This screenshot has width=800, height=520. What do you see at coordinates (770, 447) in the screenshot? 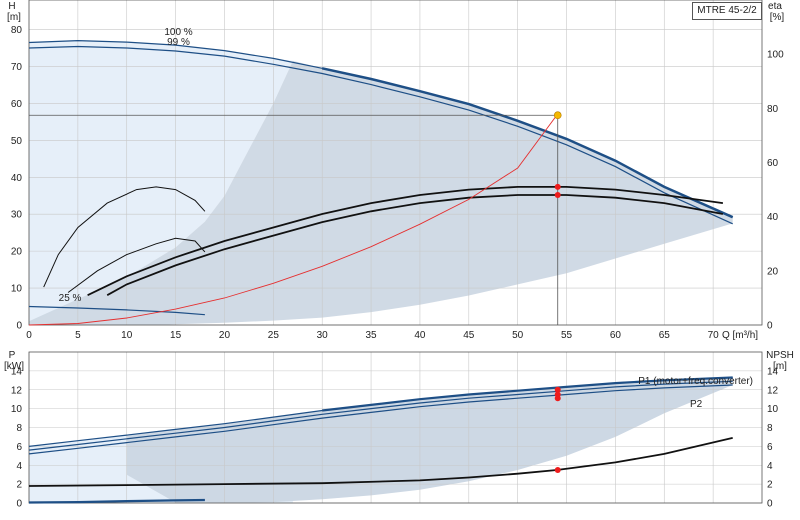
I see `y2-tick-label: 6` at bounding box center [770, 447].